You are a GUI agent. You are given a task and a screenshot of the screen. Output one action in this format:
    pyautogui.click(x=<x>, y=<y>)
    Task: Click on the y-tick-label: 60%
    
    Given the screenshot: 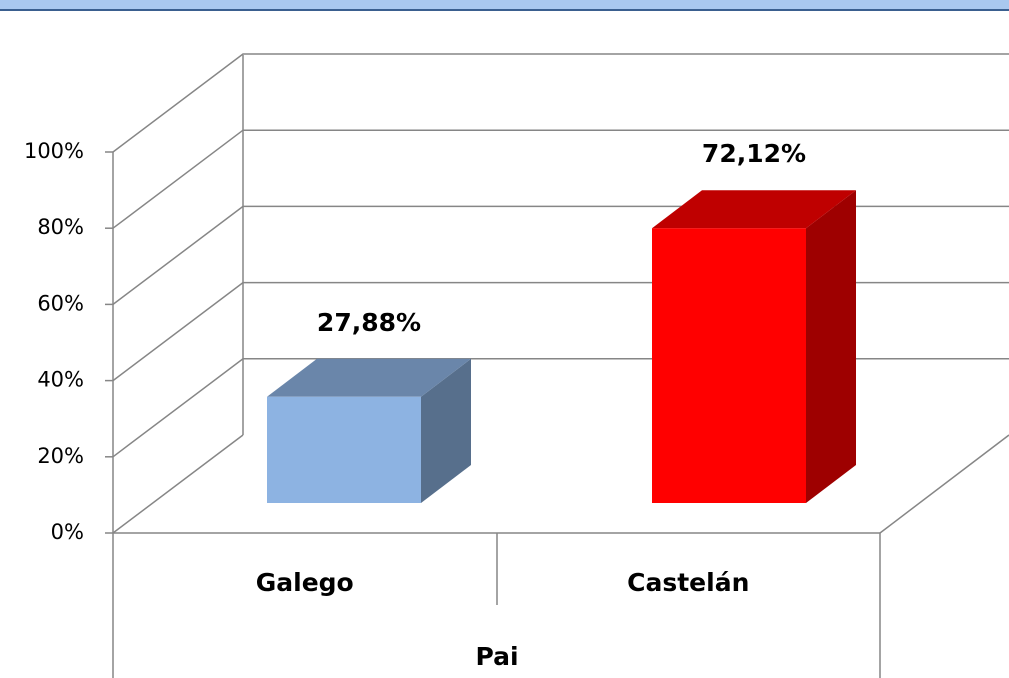 What is the action you would take?
    pyautogui.click(x=60, y=303)
    